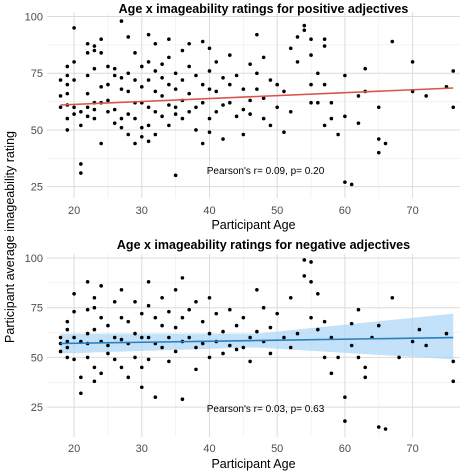 The height and width of the screenshot is (475, 474). I want to click on x-tick-label: 30, so click(142, 449).